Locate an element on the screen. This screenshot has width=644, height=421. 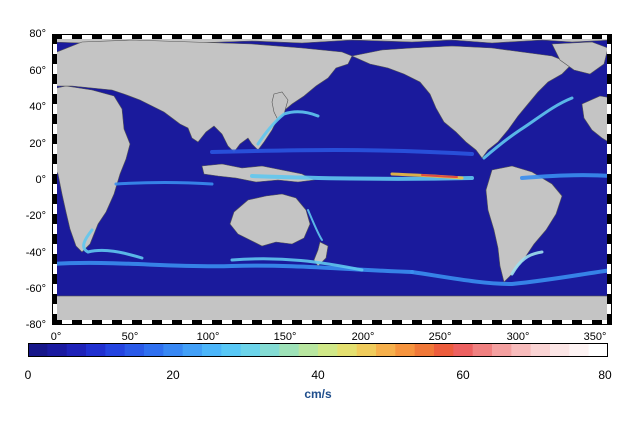
lat-label-minus-40: -40° is located at coordinates (35, 253).